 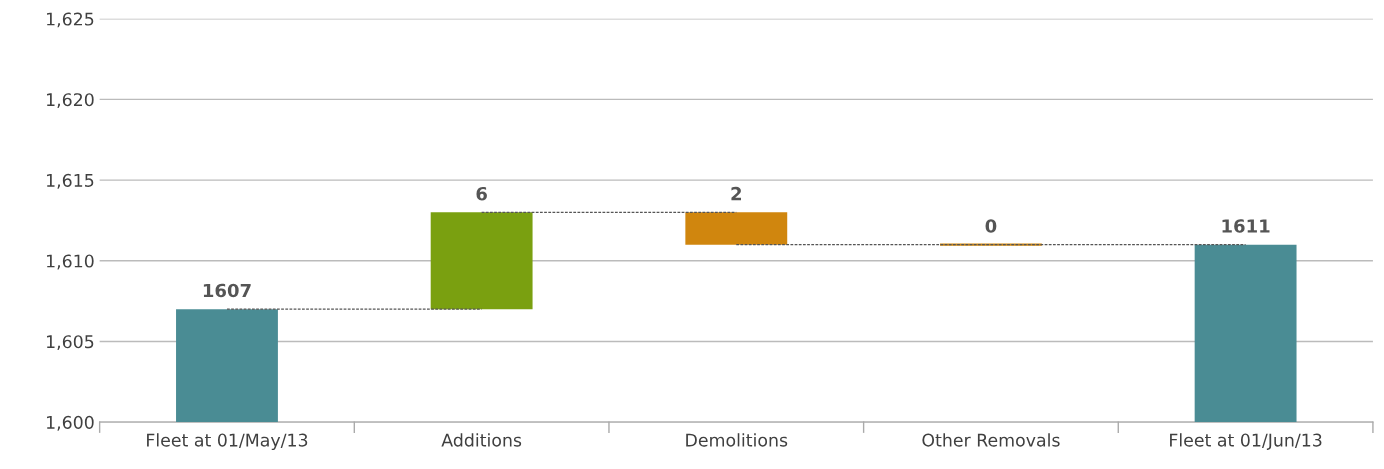 What do you see at coordinates (481, 440) in the screenshot?
I see `x-tick-label: Additions` at bounding box center [481, 440].